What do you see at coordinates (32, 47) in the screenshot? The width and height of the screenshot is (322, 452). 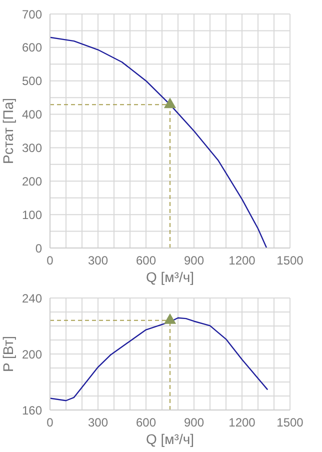 I see `y-tick-label: 600` at bounding box center [32, 47].